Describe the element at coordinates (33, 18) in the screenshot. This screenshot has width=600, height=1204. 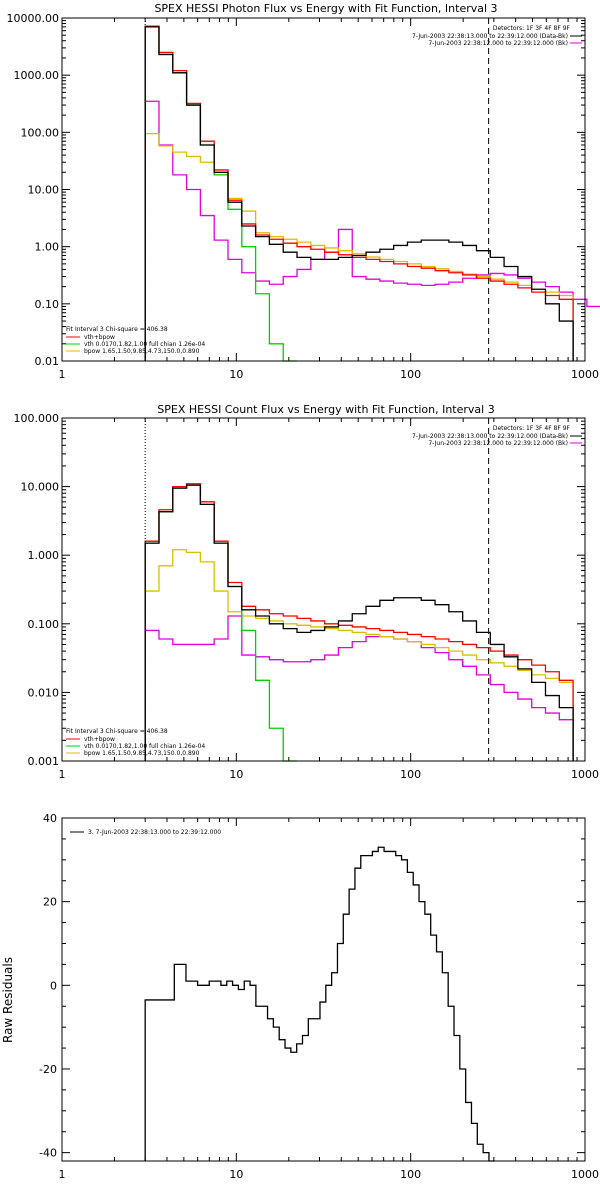
I see `y-tick-label: 10000.00` at that location.